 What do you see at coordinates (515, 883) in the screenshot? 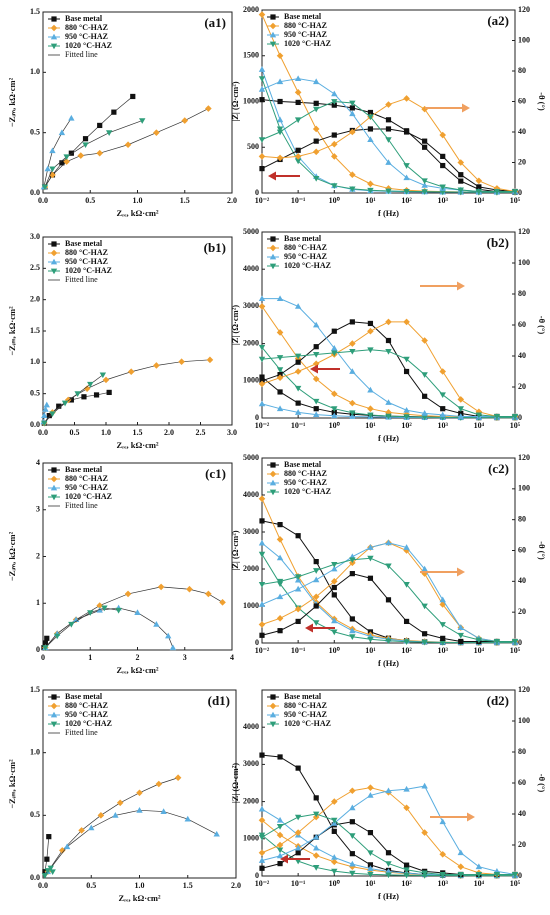
I see `x-tick-label: 10⁵` at bounding box center [515, 883].